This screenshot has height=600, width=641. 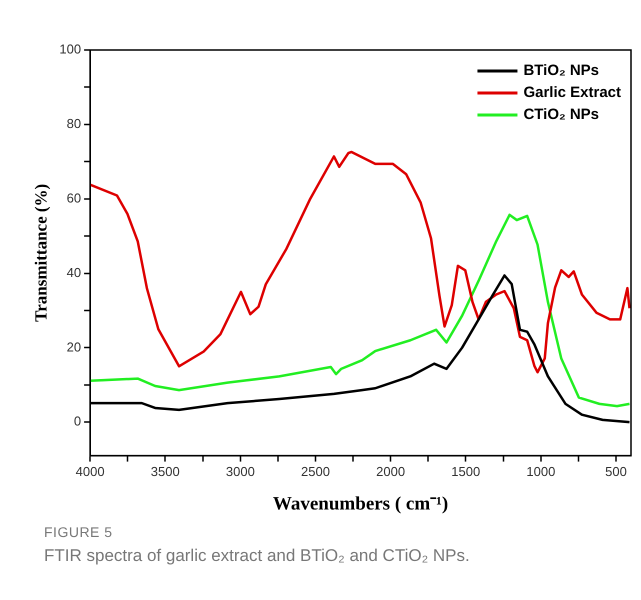 I want to click on x-tick-label: 1000, so click(x=541, y=471).